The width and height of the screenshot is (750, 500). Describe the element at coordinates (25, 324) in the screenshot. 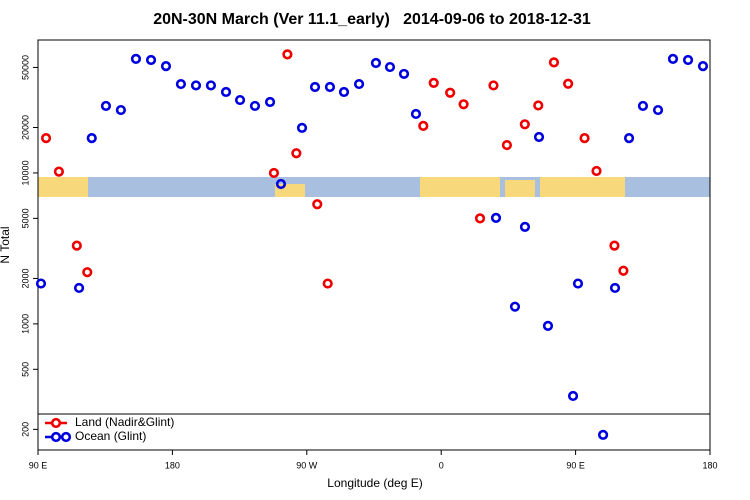

I see `y-tick-label: 1000` at that location.